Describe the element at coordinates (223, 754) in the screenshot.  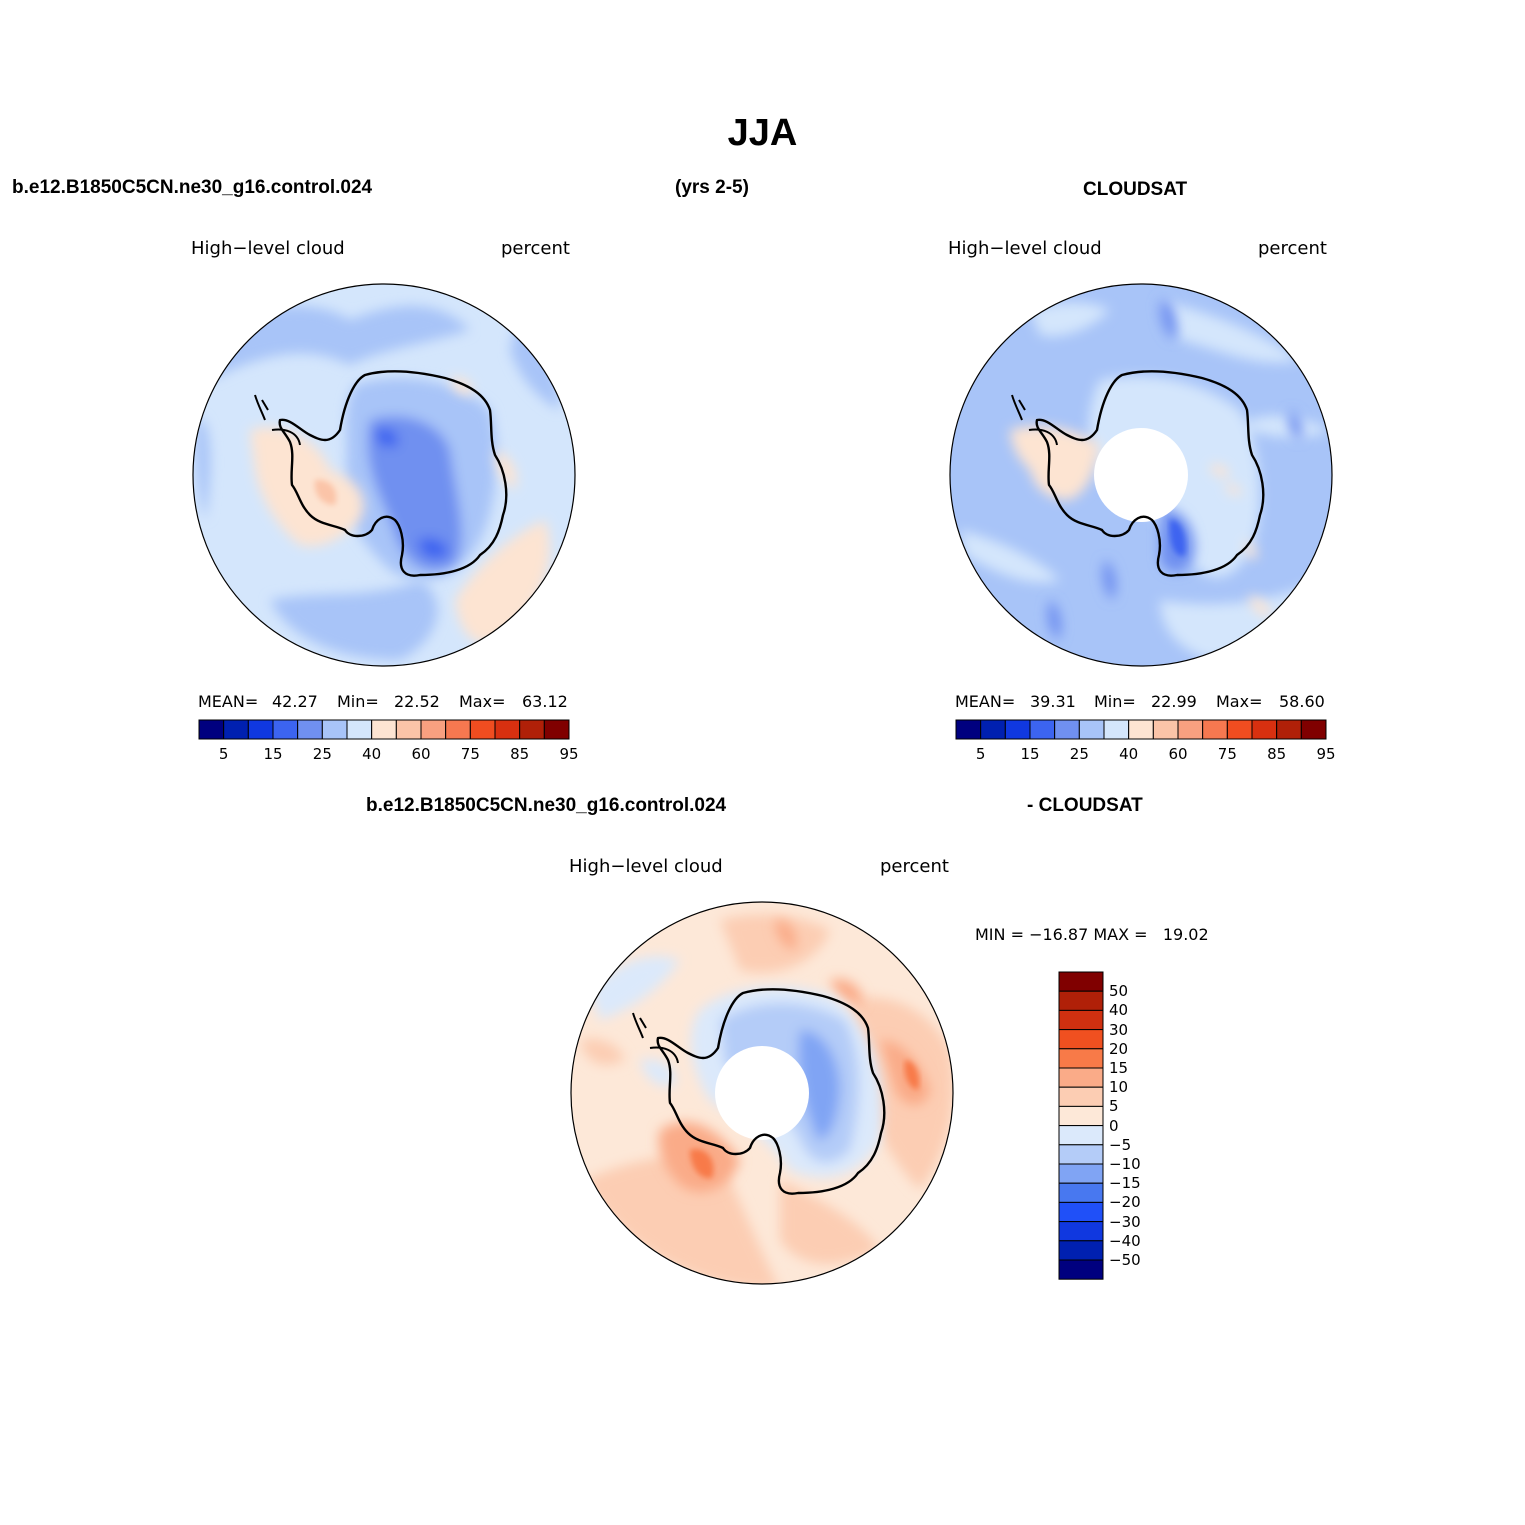
I see `model-tick-label: 5` at that location.